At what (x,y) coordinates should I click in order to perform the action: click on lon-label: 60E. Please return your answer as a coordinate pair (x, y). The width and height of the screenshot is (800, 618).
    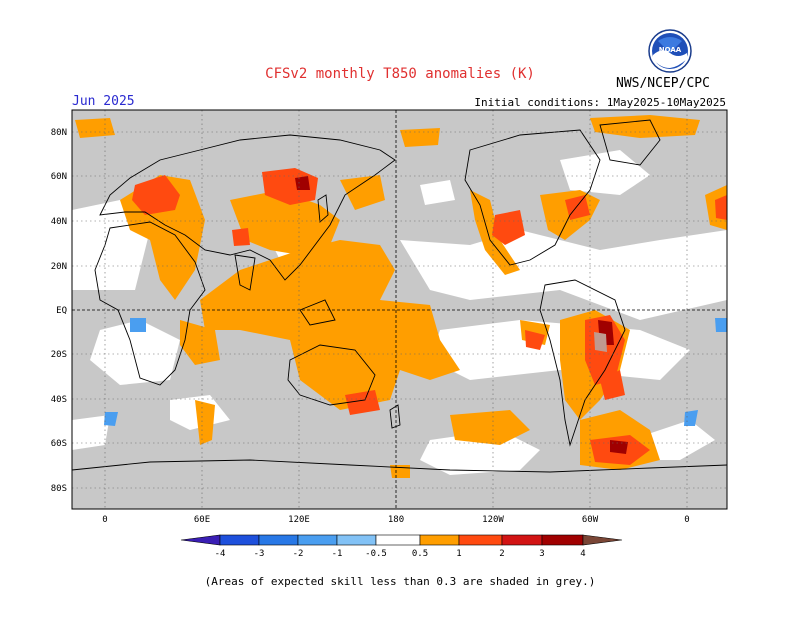
    Looking at the image, I should click on (202, 520).